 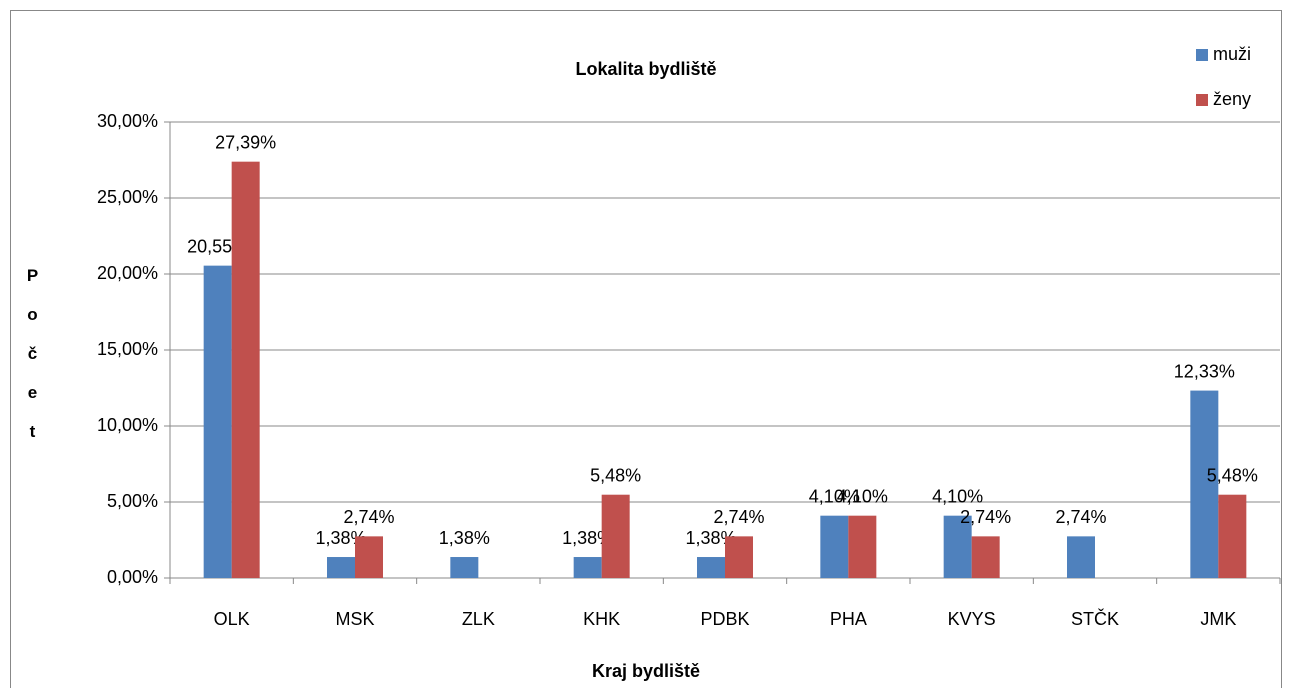 What do you see at coordinates (478, 619) in the screenshot?
I see `x-tick-label: ZLK` at bounding box center [478, 619].